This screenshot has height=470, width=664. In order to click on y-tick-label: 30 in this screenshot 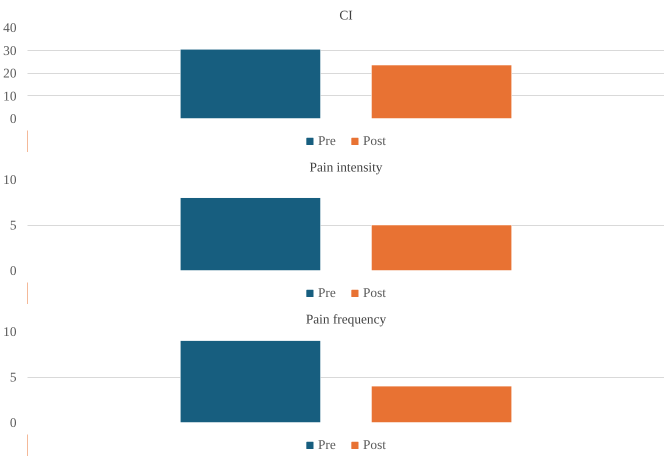, I will do `click(10, 50)`.